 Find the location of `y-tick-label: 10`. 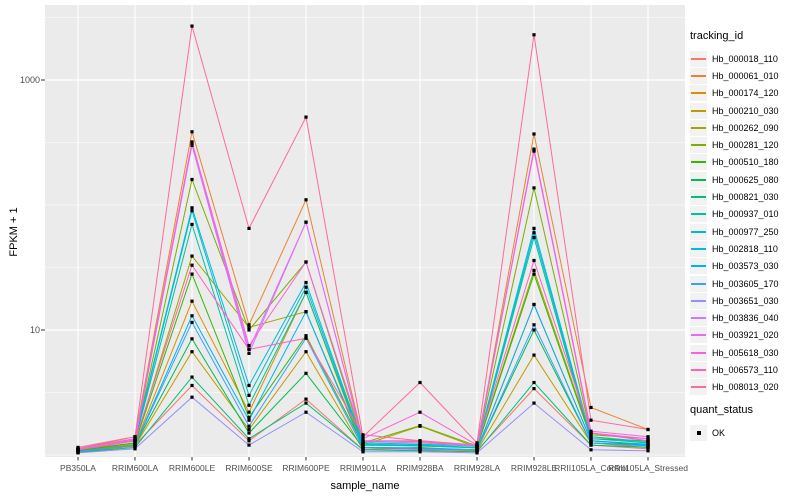

y-tick-label: 10 is located at coordinates (34, 330).